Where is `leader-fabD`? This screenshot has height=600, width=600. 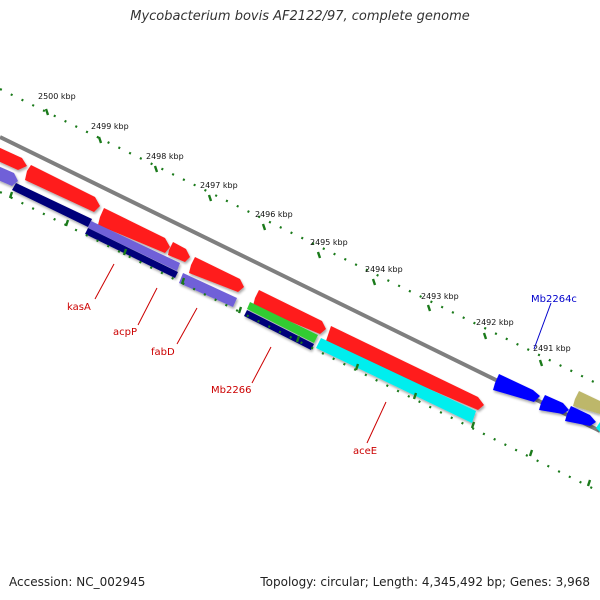 leader-fabD is located at coordinates (187, 326).